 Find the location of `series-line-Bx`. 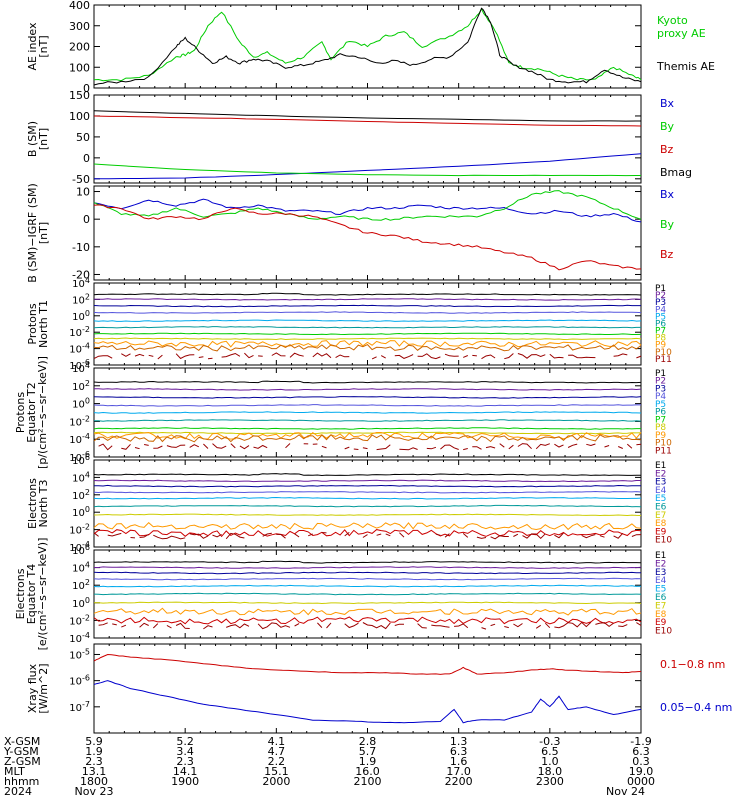

series-line-Bx is located at coordinates (367, 166).